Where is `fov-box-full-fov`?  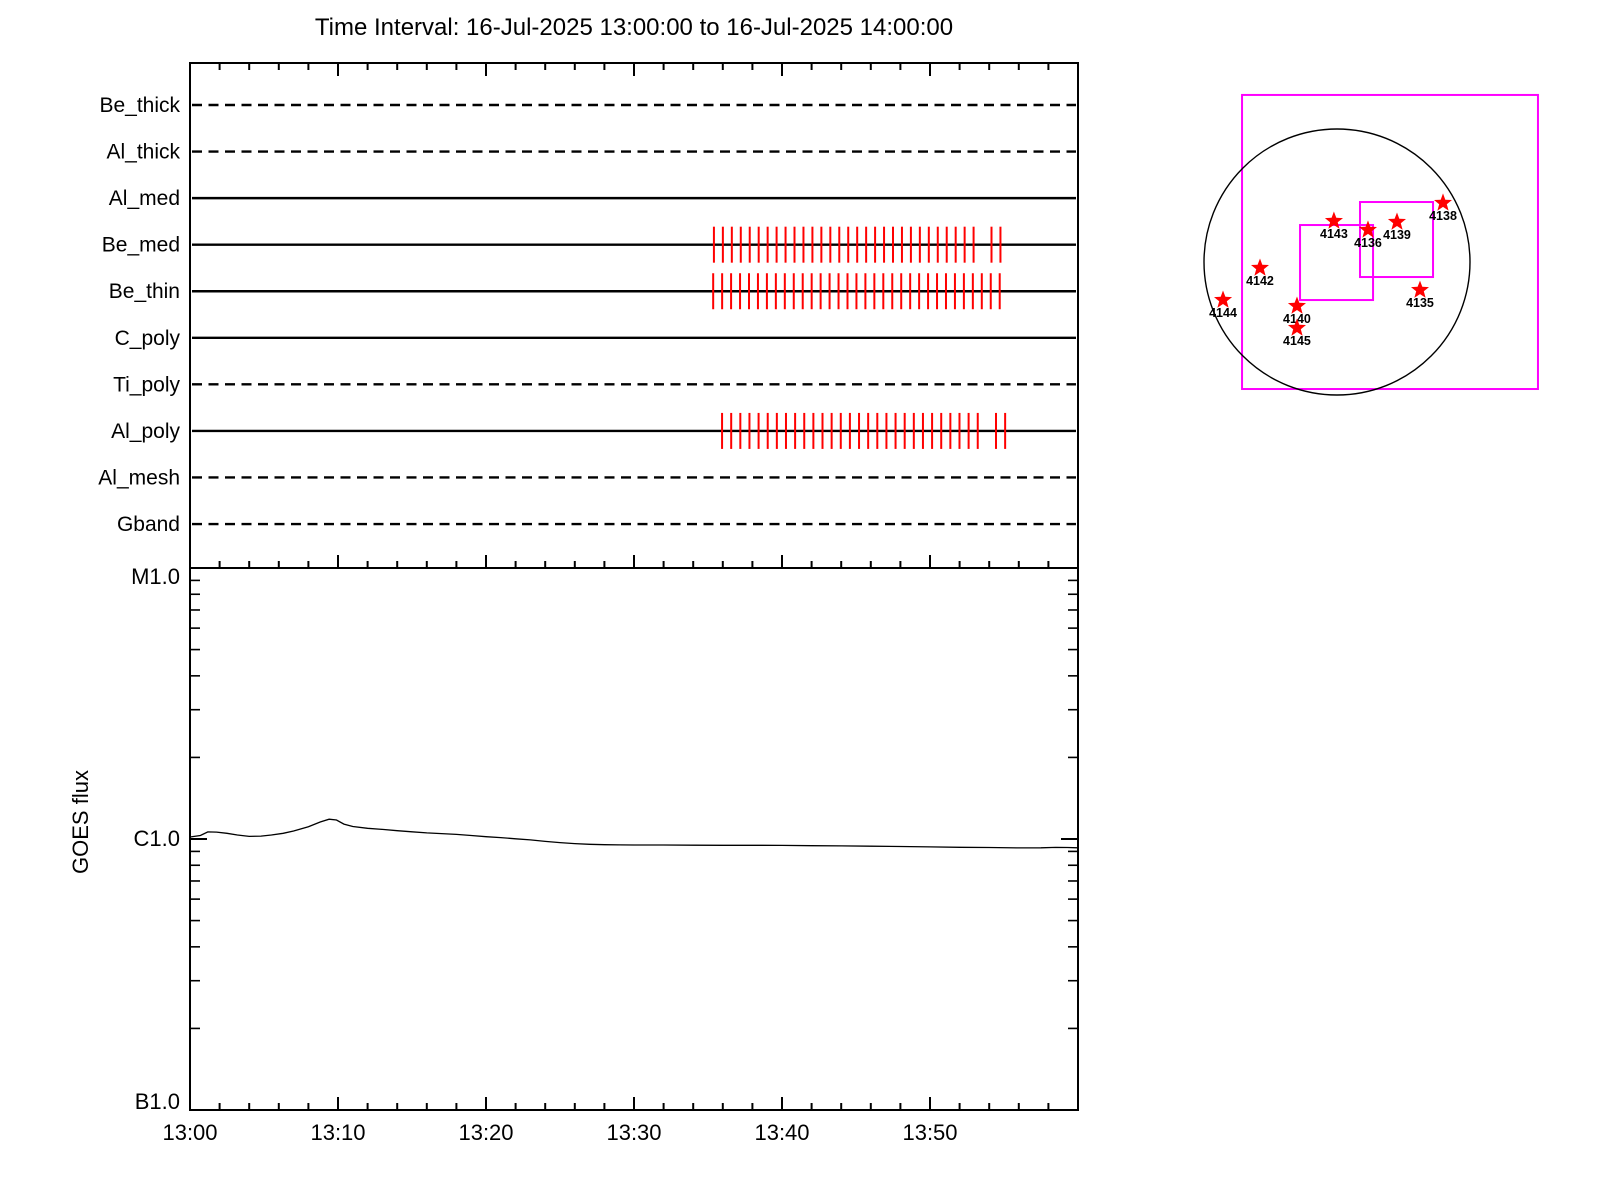 fov-box-full-fov is located at coordinates (1390, 242).